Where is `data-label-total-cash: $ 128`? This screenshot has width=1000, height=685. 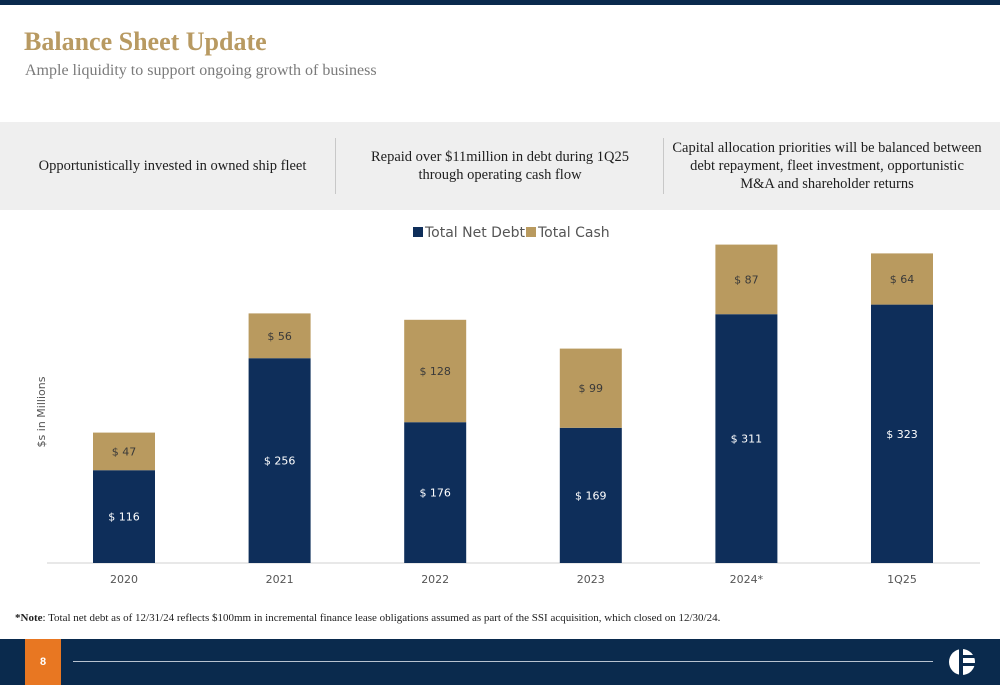 data-label-total-cash: $ 128 is located at coordinates (435, 371).